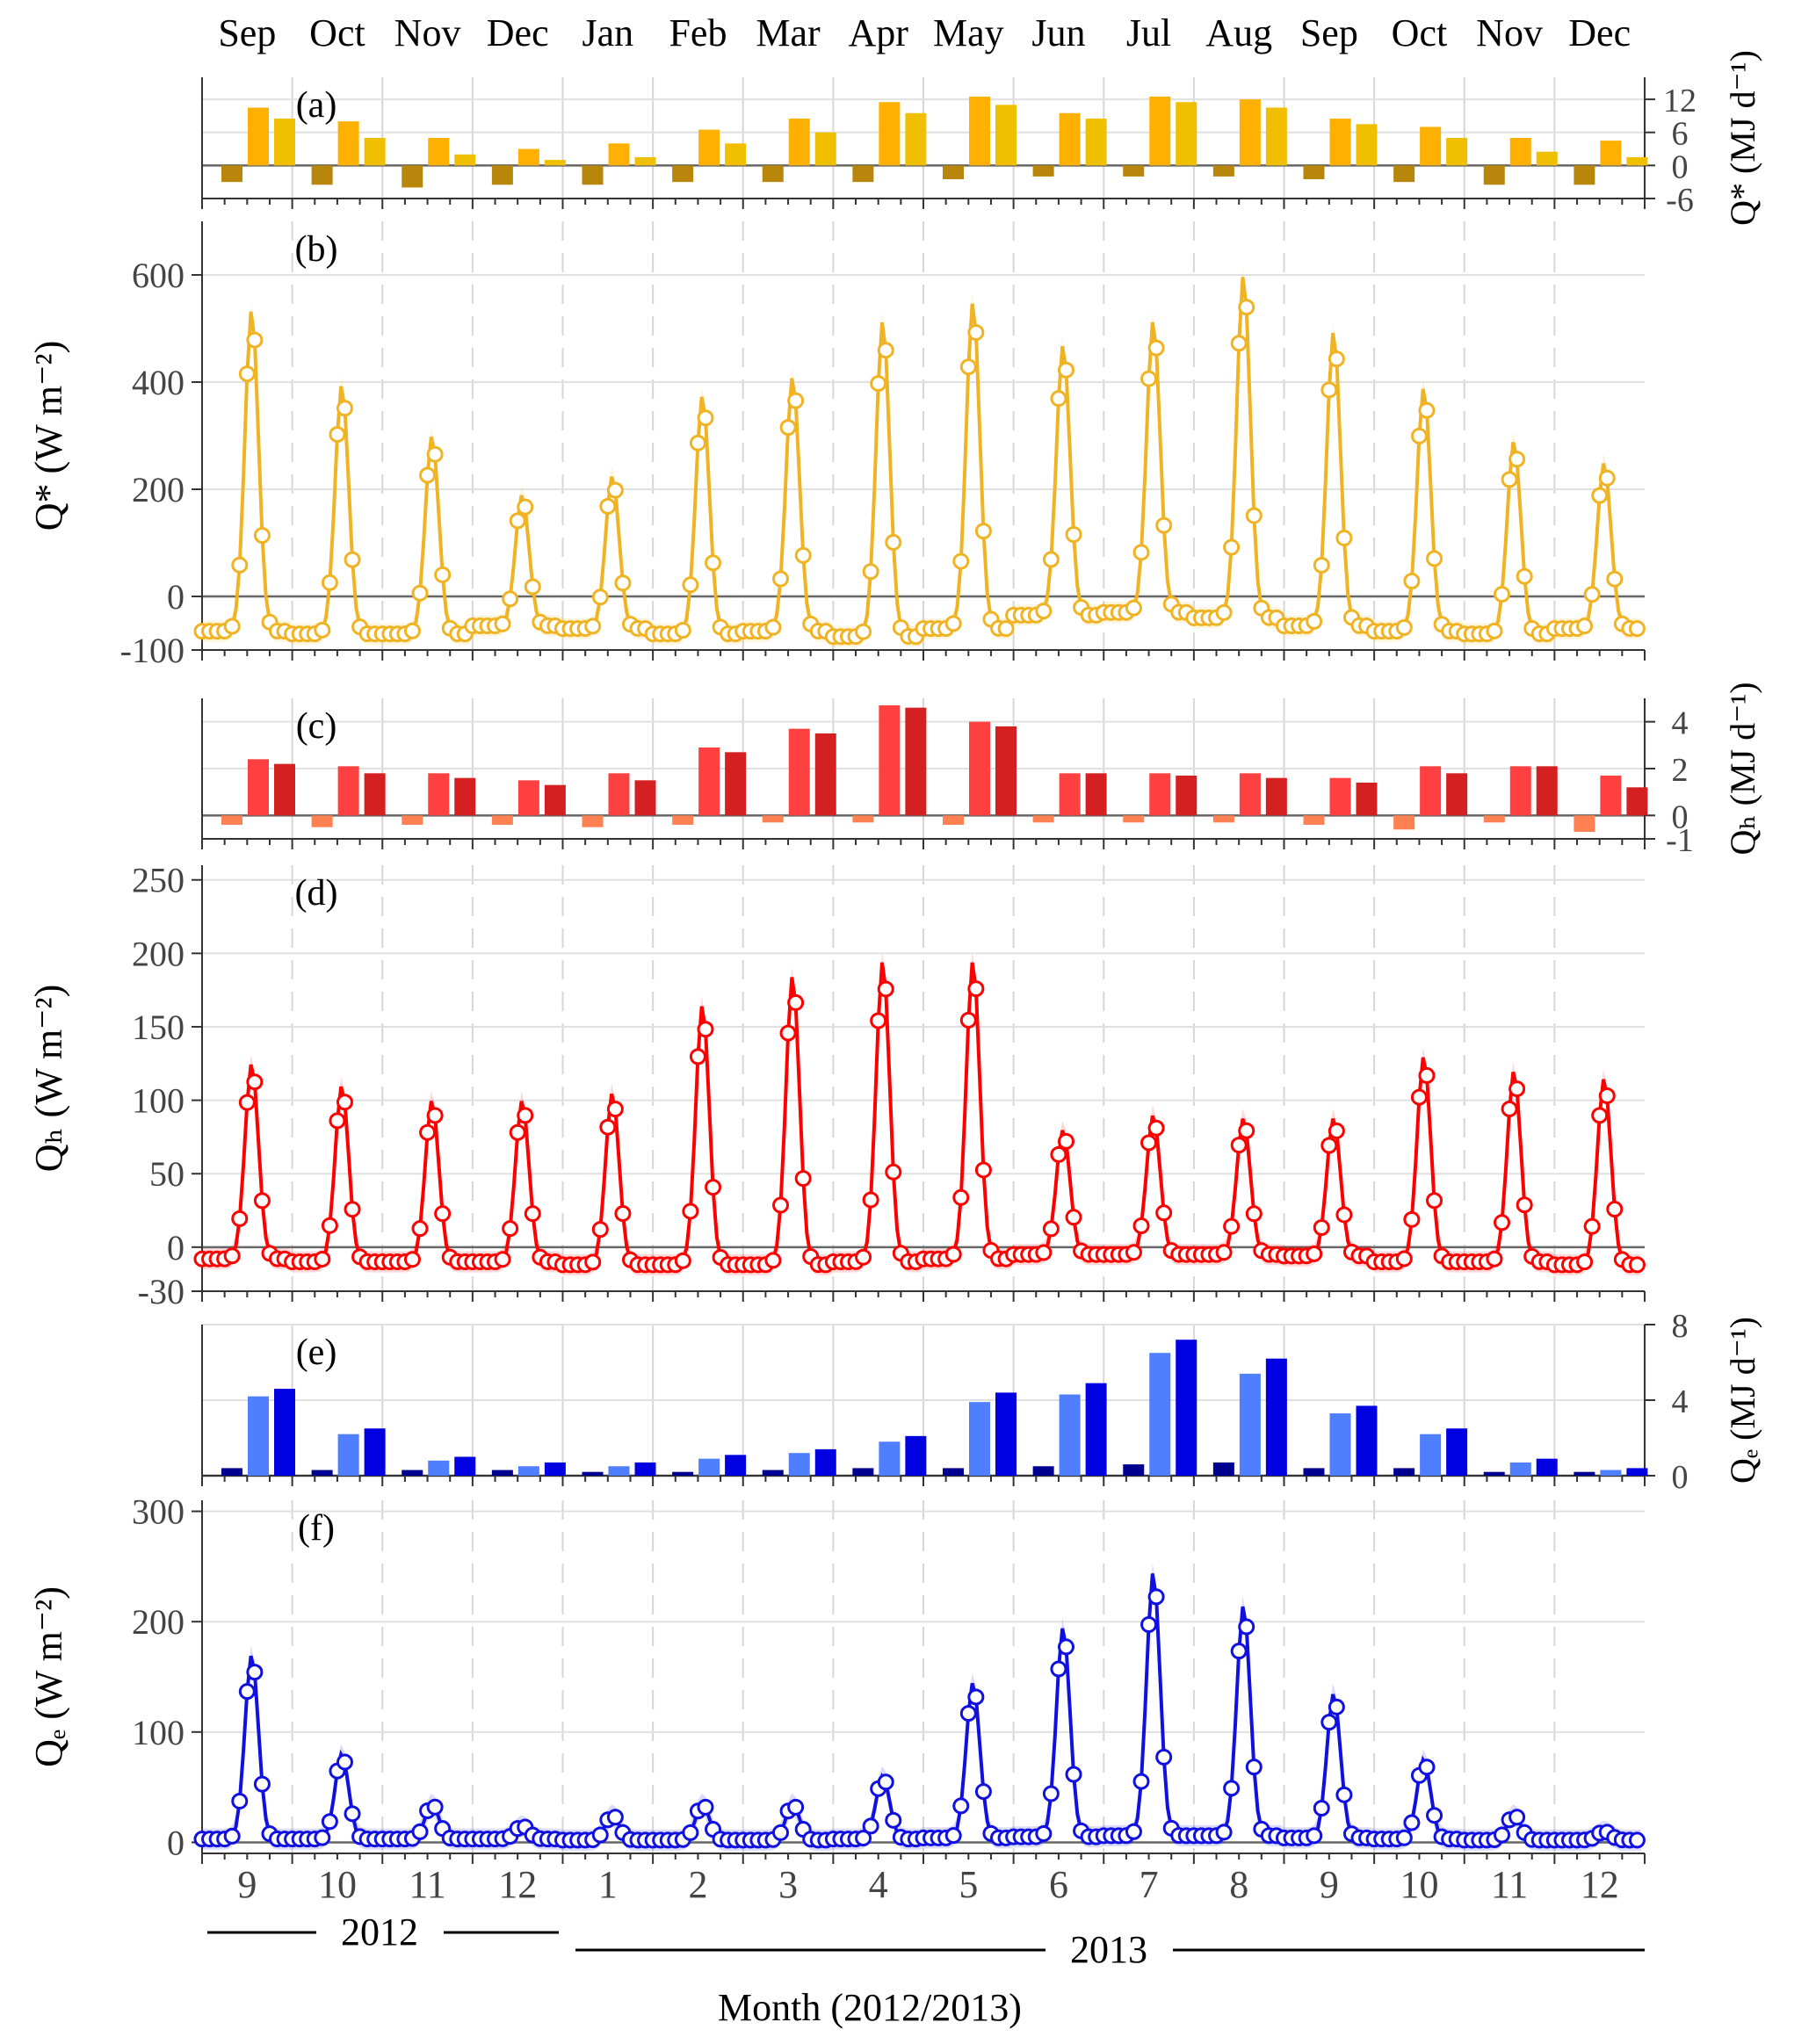 Image resolution: width=1816 pixels, height=2044 pixels. I want to click on month-label-top: Jun, so click(1058, 32).